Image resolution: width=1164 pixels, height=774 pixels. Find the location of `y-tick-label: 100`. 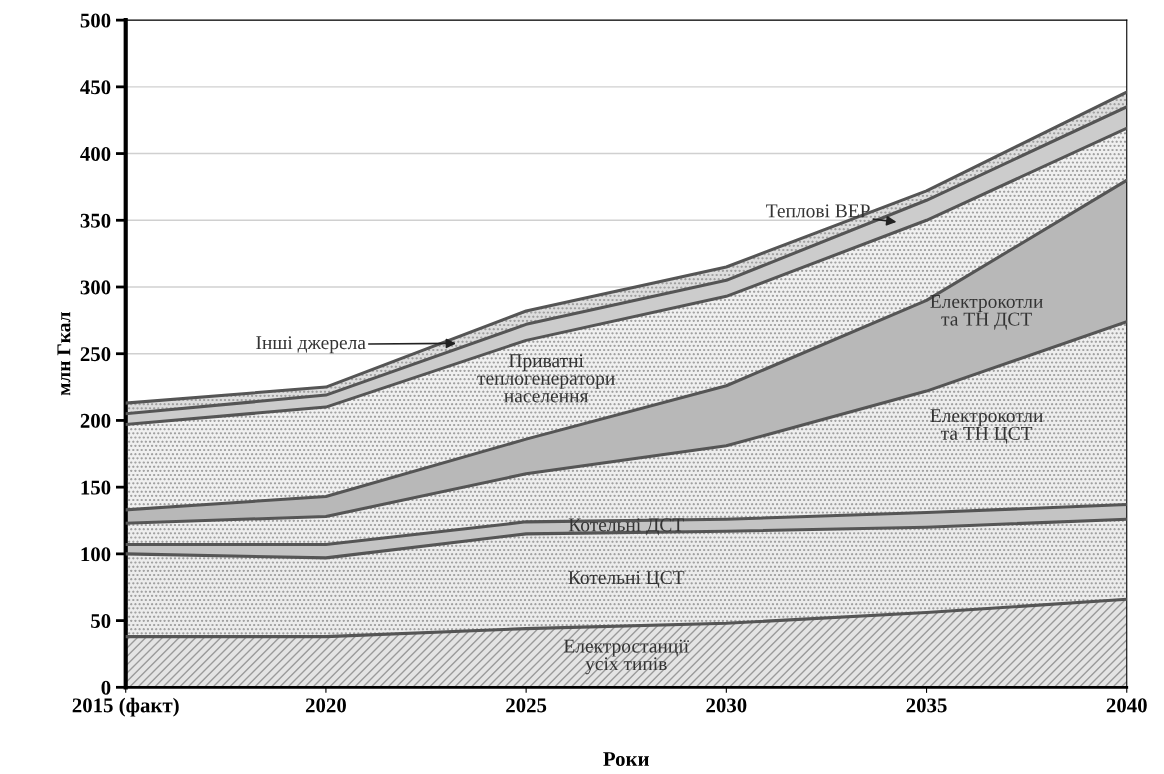

y-tick-label: 100 is located at coordinates (96, 554).